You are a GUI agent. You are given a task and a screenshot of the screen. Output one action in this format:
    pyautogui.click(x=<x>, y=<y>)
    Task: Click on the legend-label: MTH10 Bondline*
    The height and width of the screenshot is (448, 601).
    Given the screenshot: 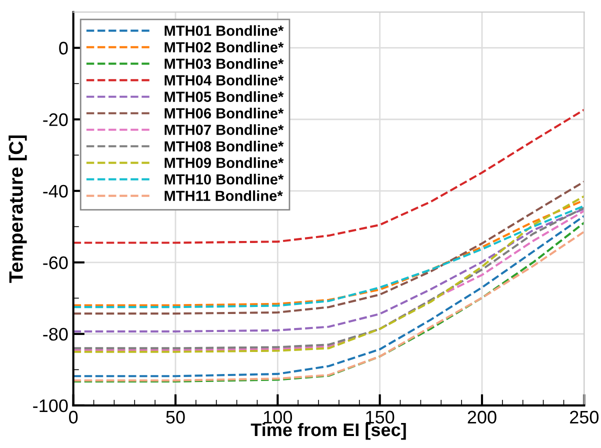 What is the action you would take?
    pyautogui.click(x=224, y=179)
    